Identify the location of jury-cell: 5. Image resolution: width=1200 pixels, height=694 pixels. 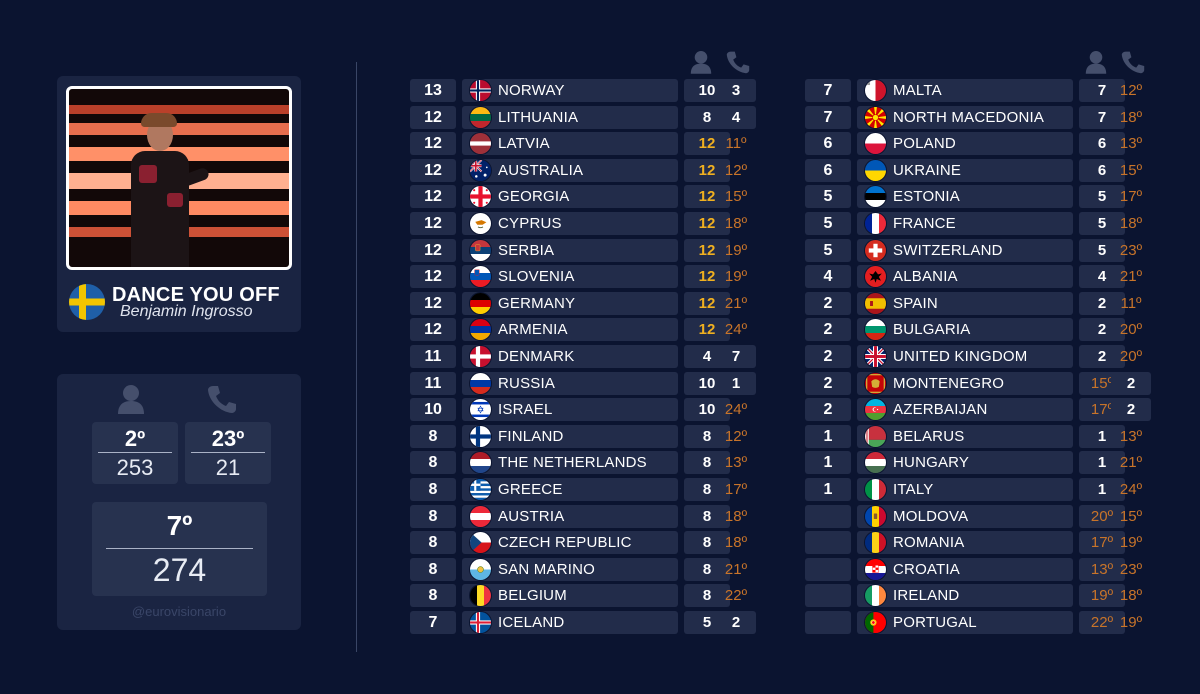
(1102, 197).